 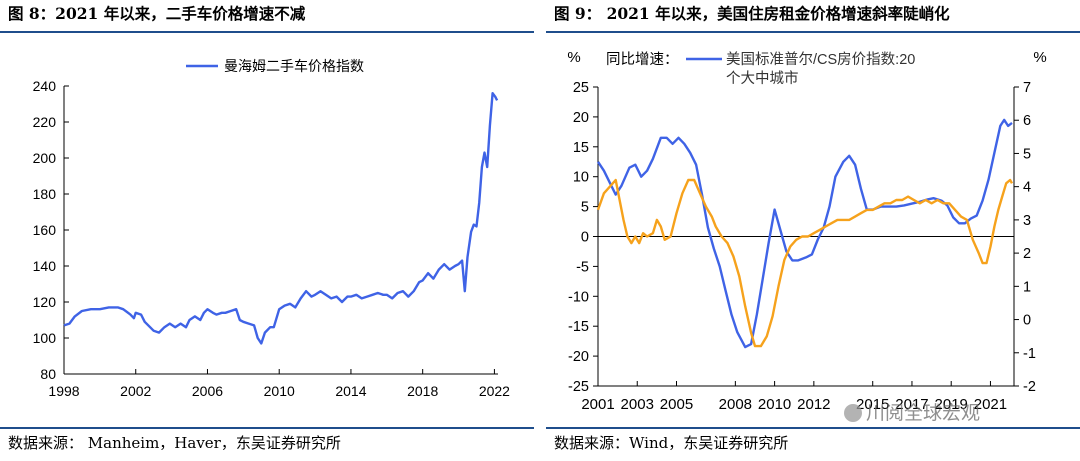 What do you see at coordinates (820, 59) in the screenshot?
I see `legend-label-line1: 美国标准普尔/CS房价指数:20` at bounding box center [820, 59].